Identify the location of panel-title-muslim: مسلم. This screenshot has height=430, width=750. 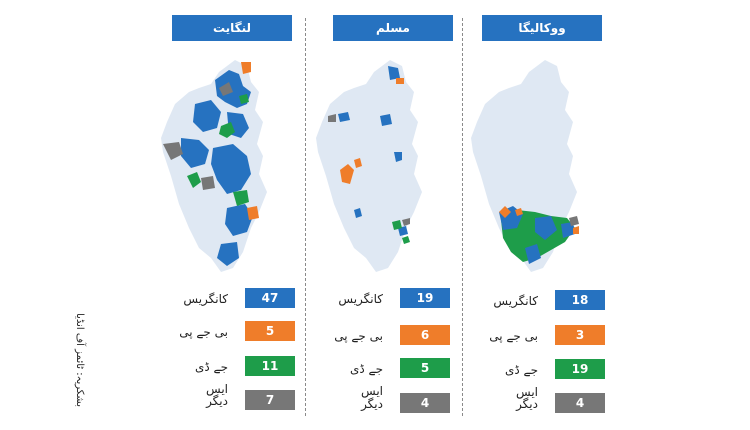
(393, 28).